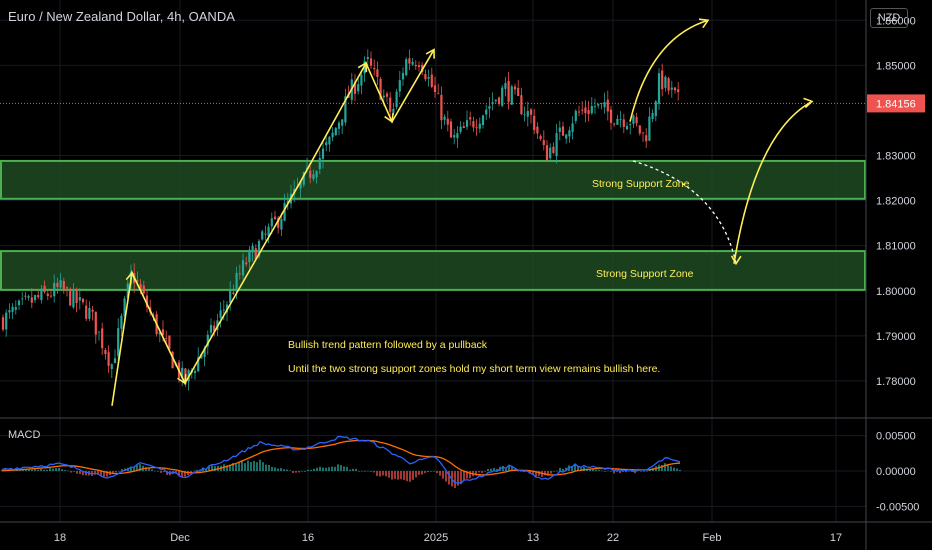  I want to click on price-tick-label: 1.85000, so click(896, 66).